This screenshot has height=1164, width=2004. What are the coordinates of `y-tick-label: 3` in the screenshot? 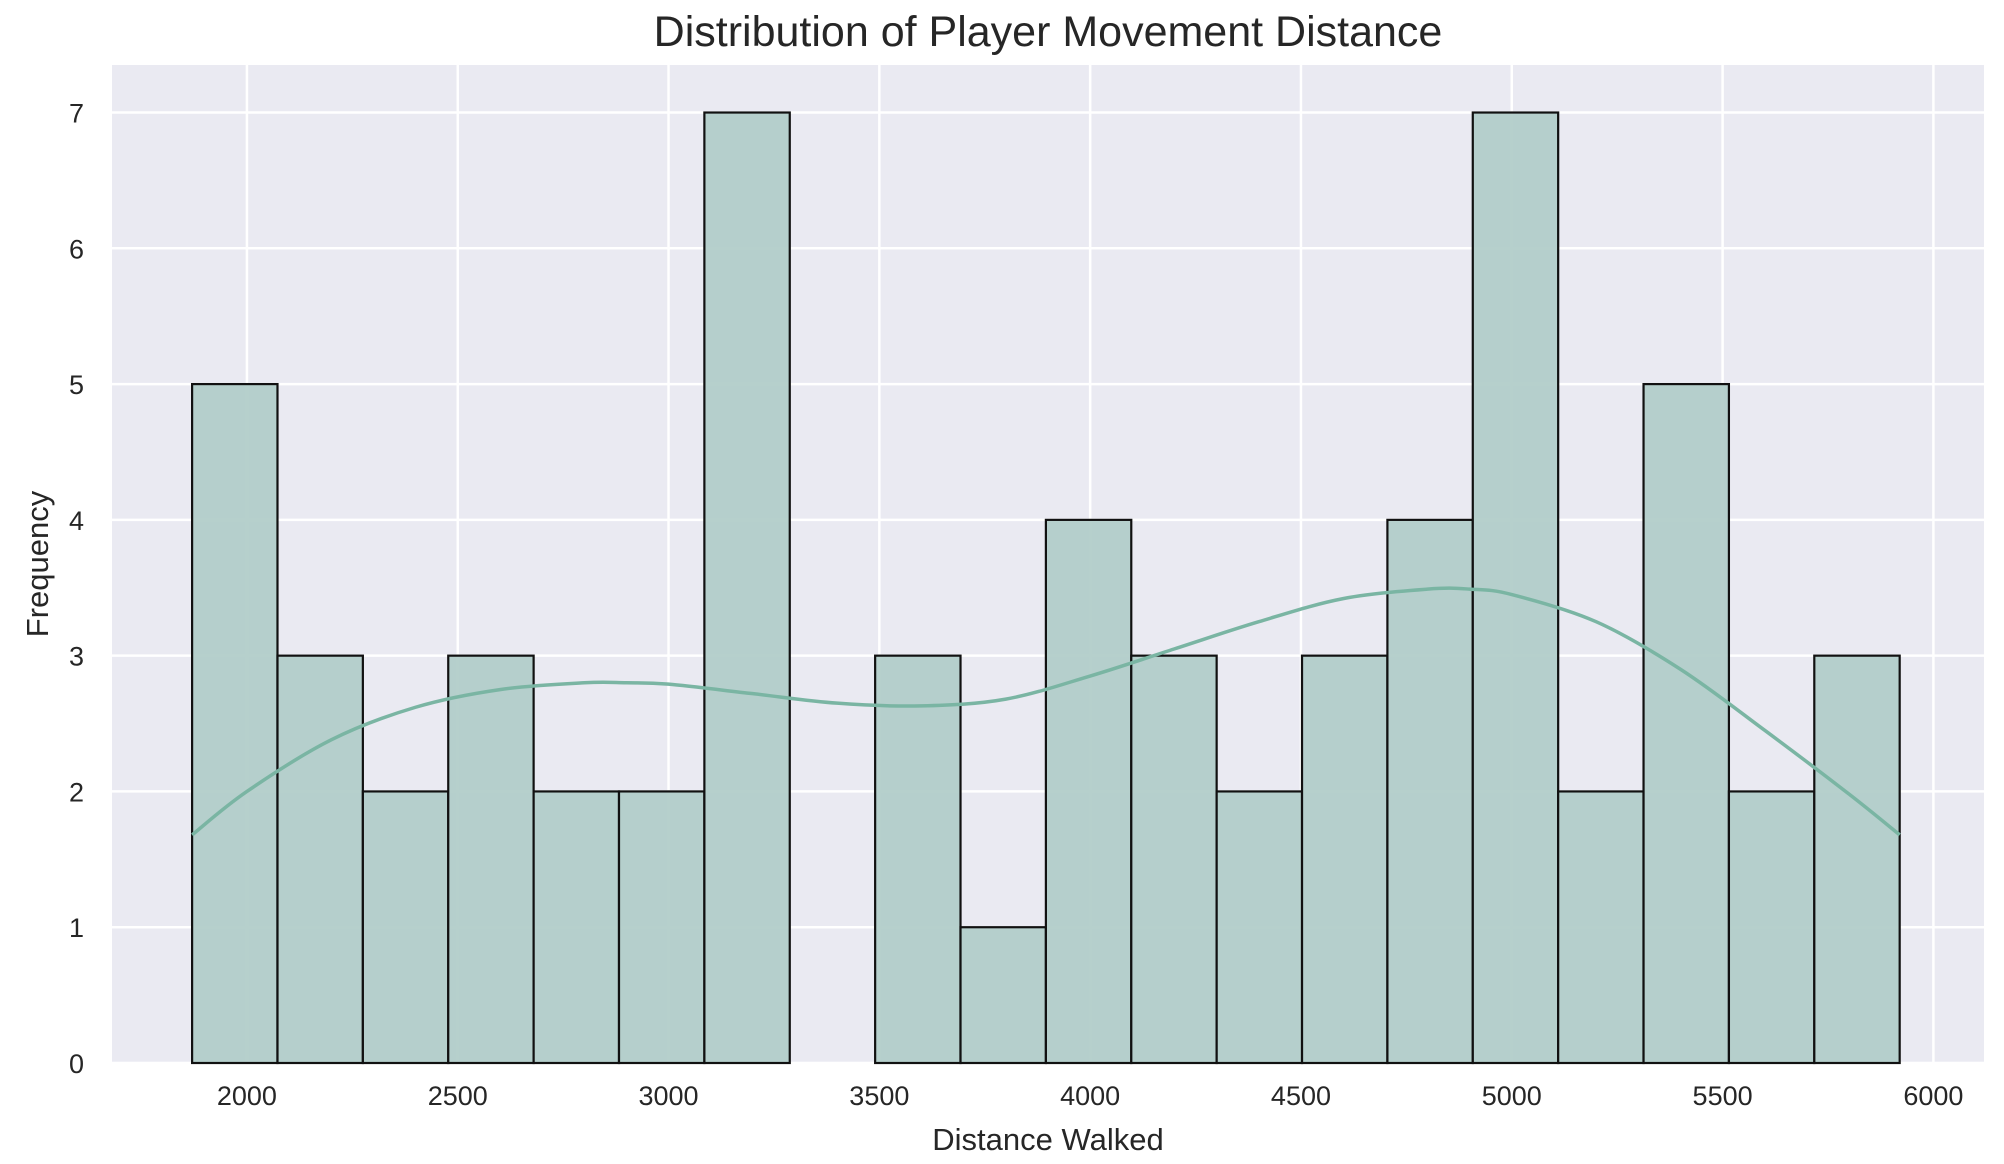 It's located at (76, 657).